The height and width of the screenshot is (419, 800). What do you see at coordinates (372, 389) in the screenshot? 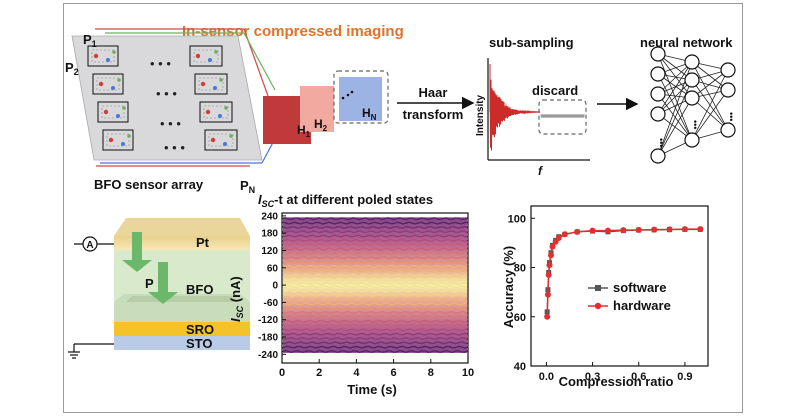
I see `isc-xlabel: Time (s)` at bounding box center [372, 389].